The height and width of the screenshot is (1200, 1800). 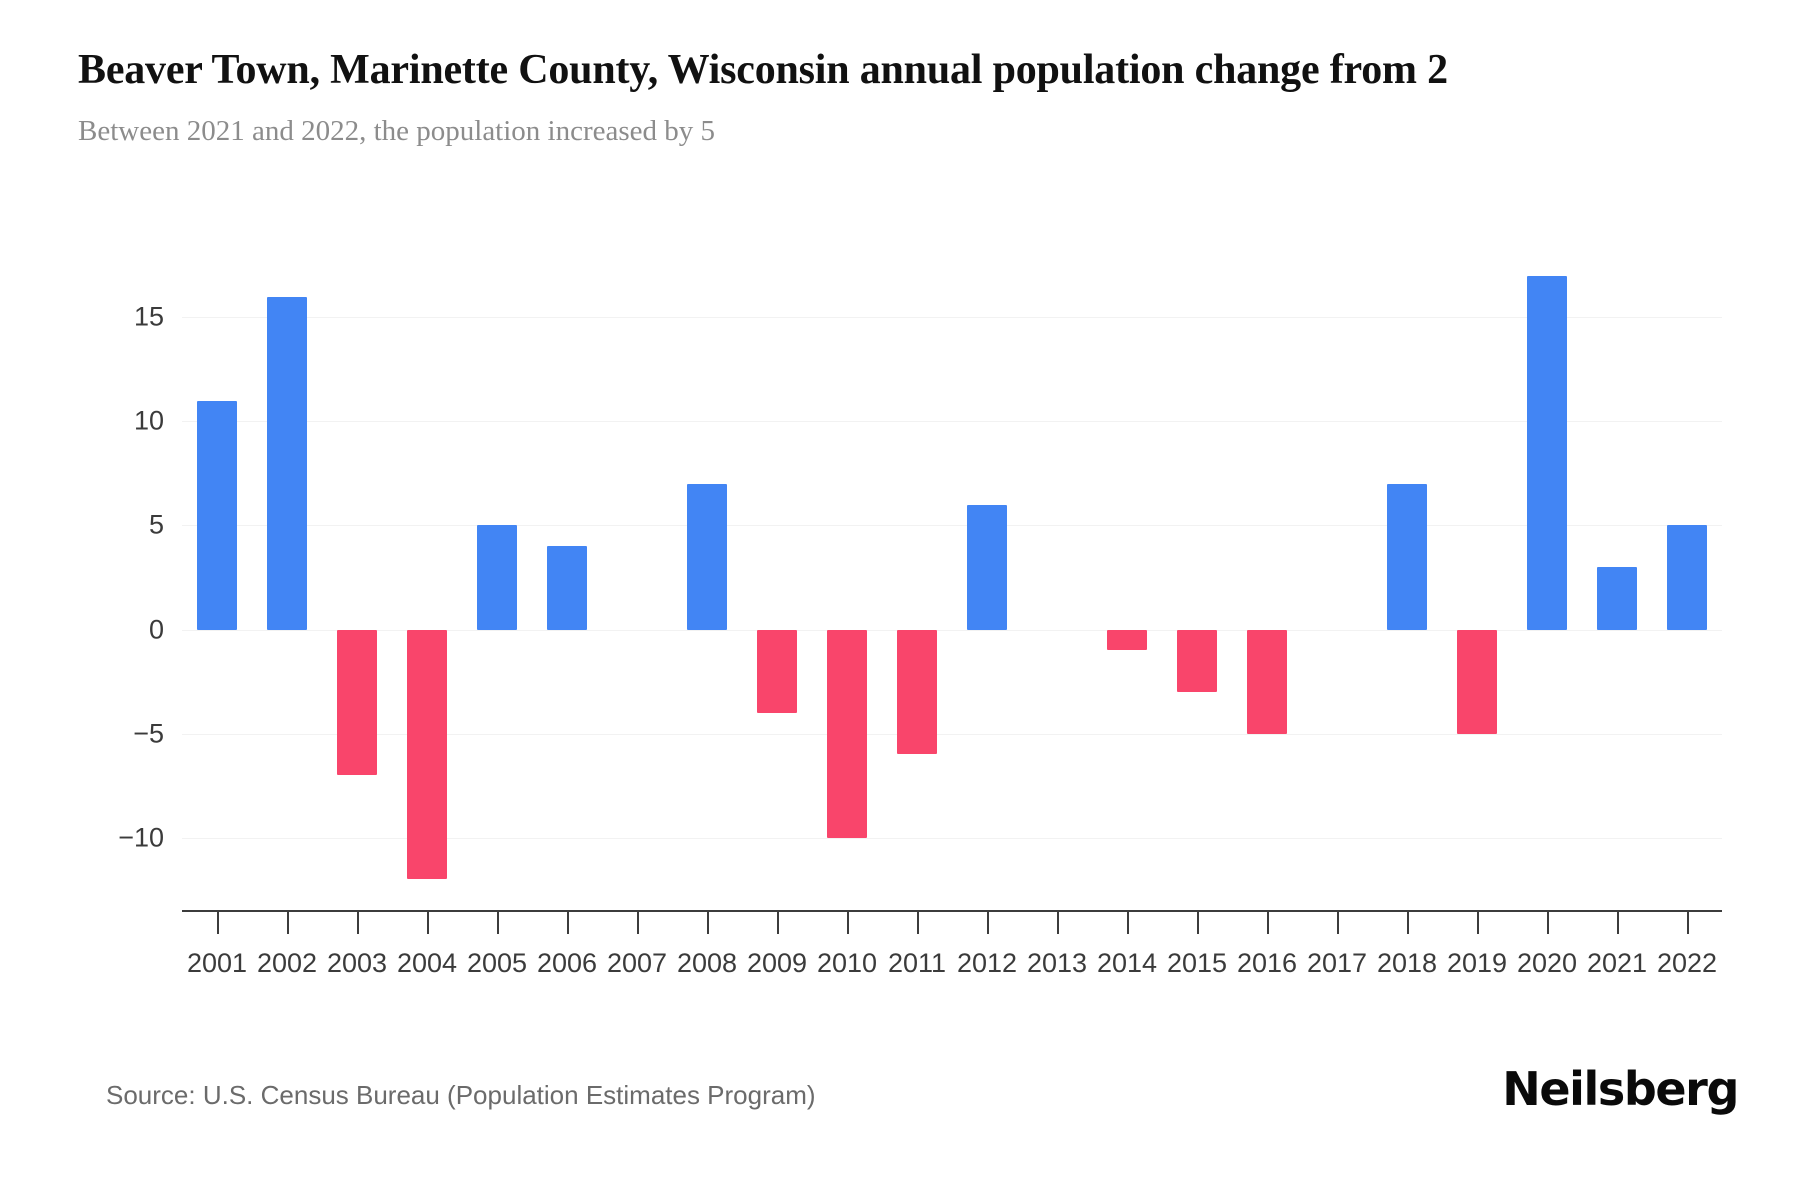 I want to click on x-axis-tick-2016, so click(x=1268, y=923).